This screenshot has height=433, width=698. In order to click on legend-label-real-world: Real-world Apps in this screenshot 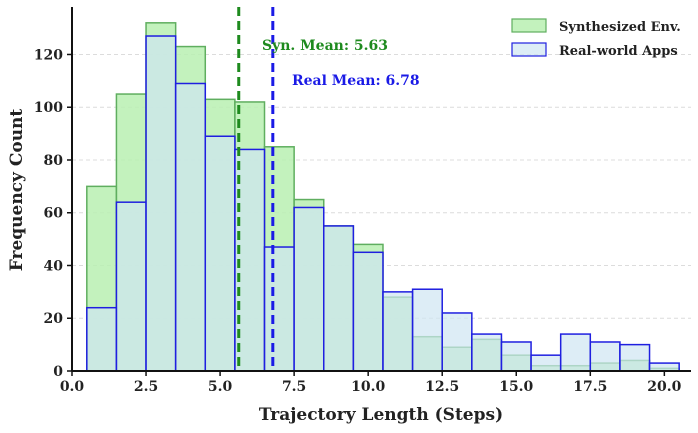, I will do `click(618, 51)`.